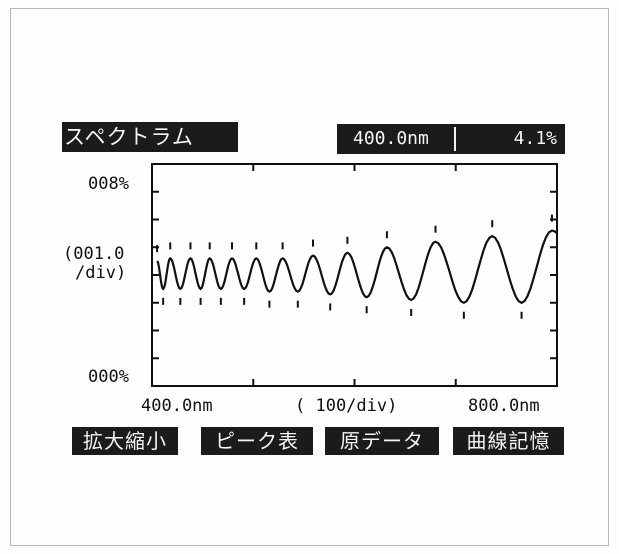 Image resolution: width=619 pixels, height=554 pixels. Describe the element at coordinates (455, 139) in the screenshot. I see `cursor-marker` at that location.